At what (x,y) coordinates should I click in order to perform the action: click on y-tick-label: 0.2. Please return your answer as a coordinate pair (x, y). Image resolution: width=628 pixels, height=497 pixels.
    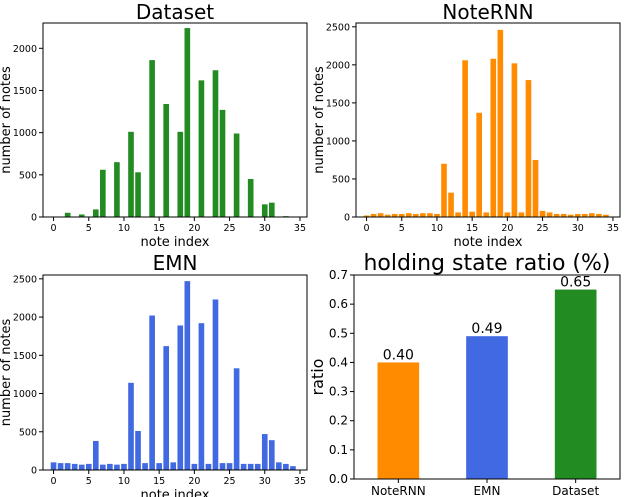
    Looking at the image, I should click on (338, 421).